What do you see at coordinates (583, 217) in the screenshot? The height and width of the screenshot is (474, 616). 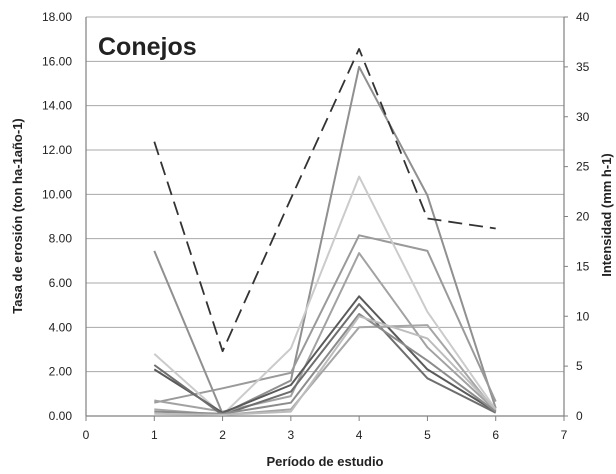 I see `y2-tick-label: 20` at bounding box center [583, 217].